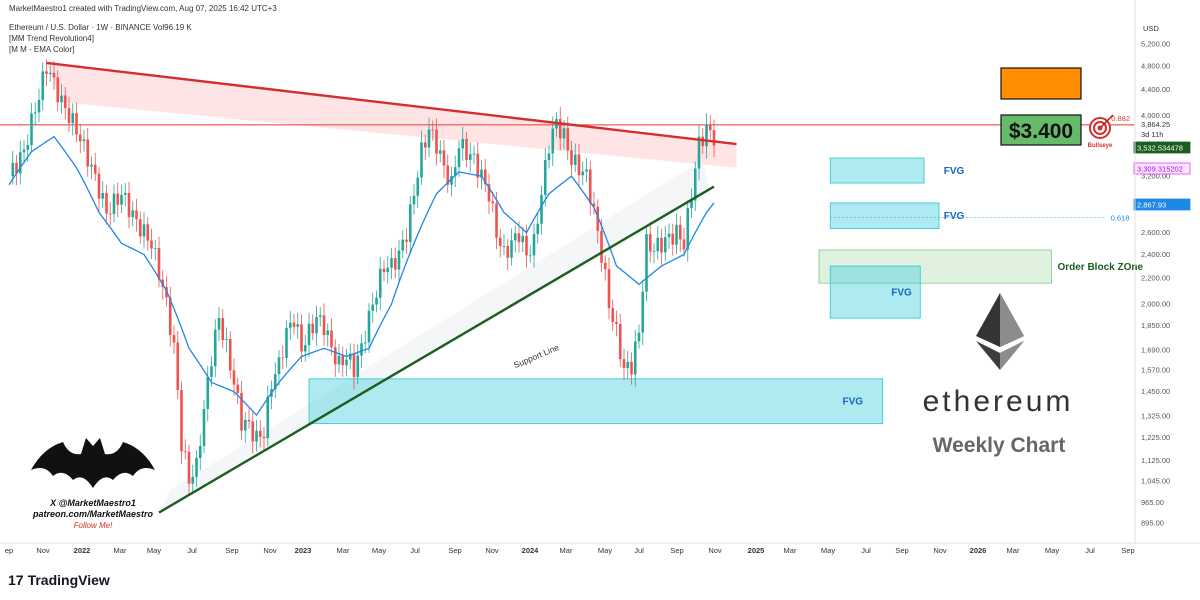 The width and height of the screenshot is (1200, 600). What do you see at coordinates (935, 266) in the screenshot?
I see `order-block-zone` at bounding box center [935, 266].